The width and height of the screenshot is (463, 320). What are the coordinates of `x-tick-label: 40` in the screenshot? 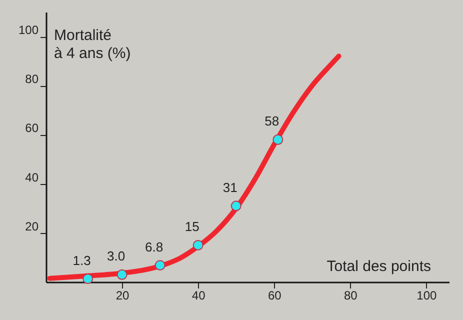 It's located at (199, 295).